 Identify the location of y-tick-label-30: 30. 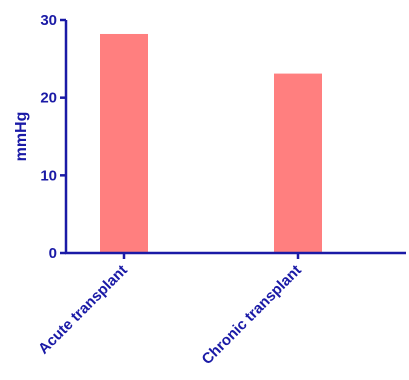
(48, 20).